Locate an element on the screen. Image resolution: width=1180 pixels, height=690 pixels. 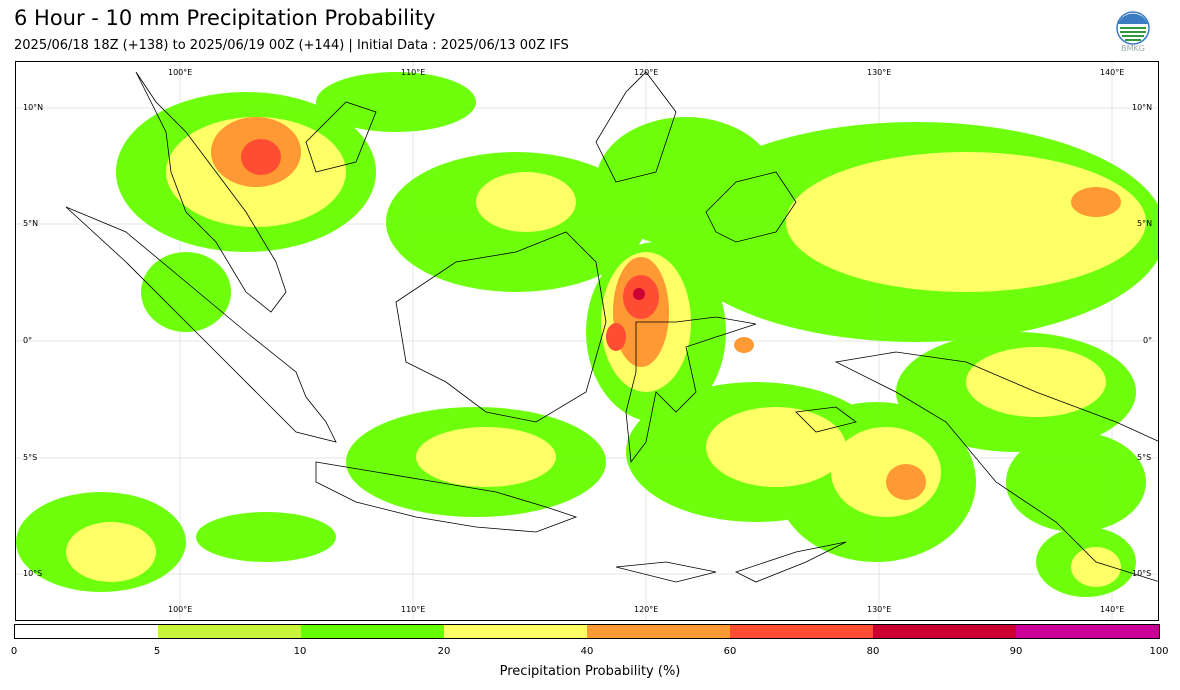
bmkg-logo-icon is located at coordinates (1133, 28).